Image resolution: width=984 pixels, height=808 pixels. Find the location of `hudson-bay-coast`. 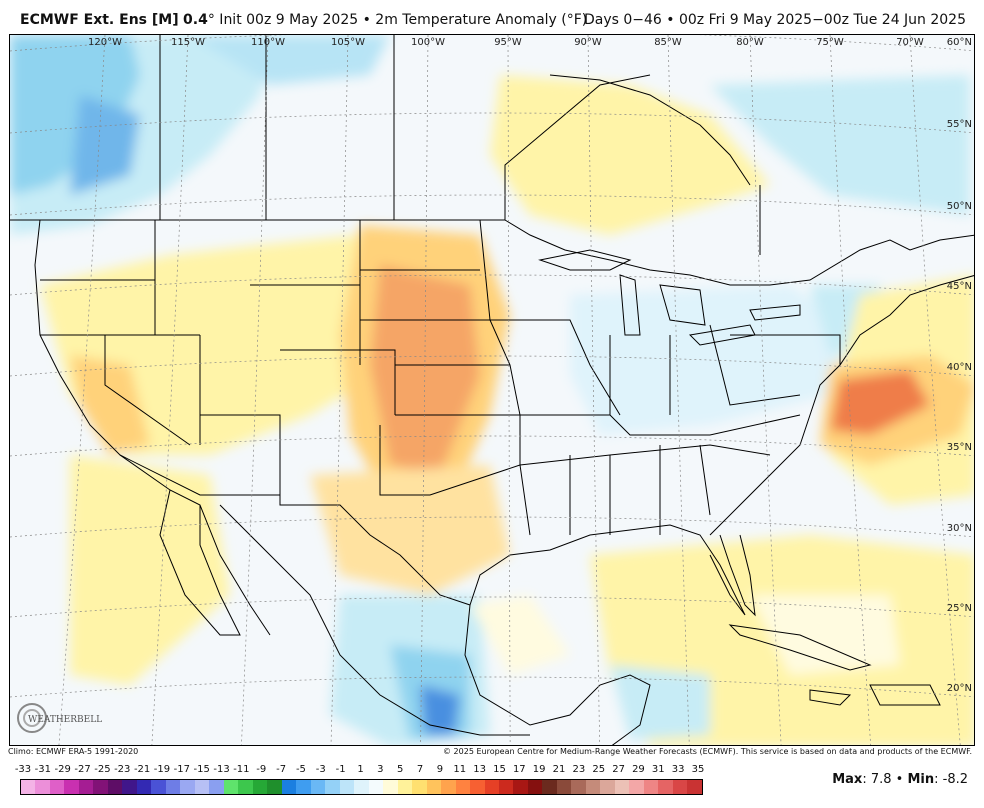

hudson-bay-coast is located at coordinates (650, 130).